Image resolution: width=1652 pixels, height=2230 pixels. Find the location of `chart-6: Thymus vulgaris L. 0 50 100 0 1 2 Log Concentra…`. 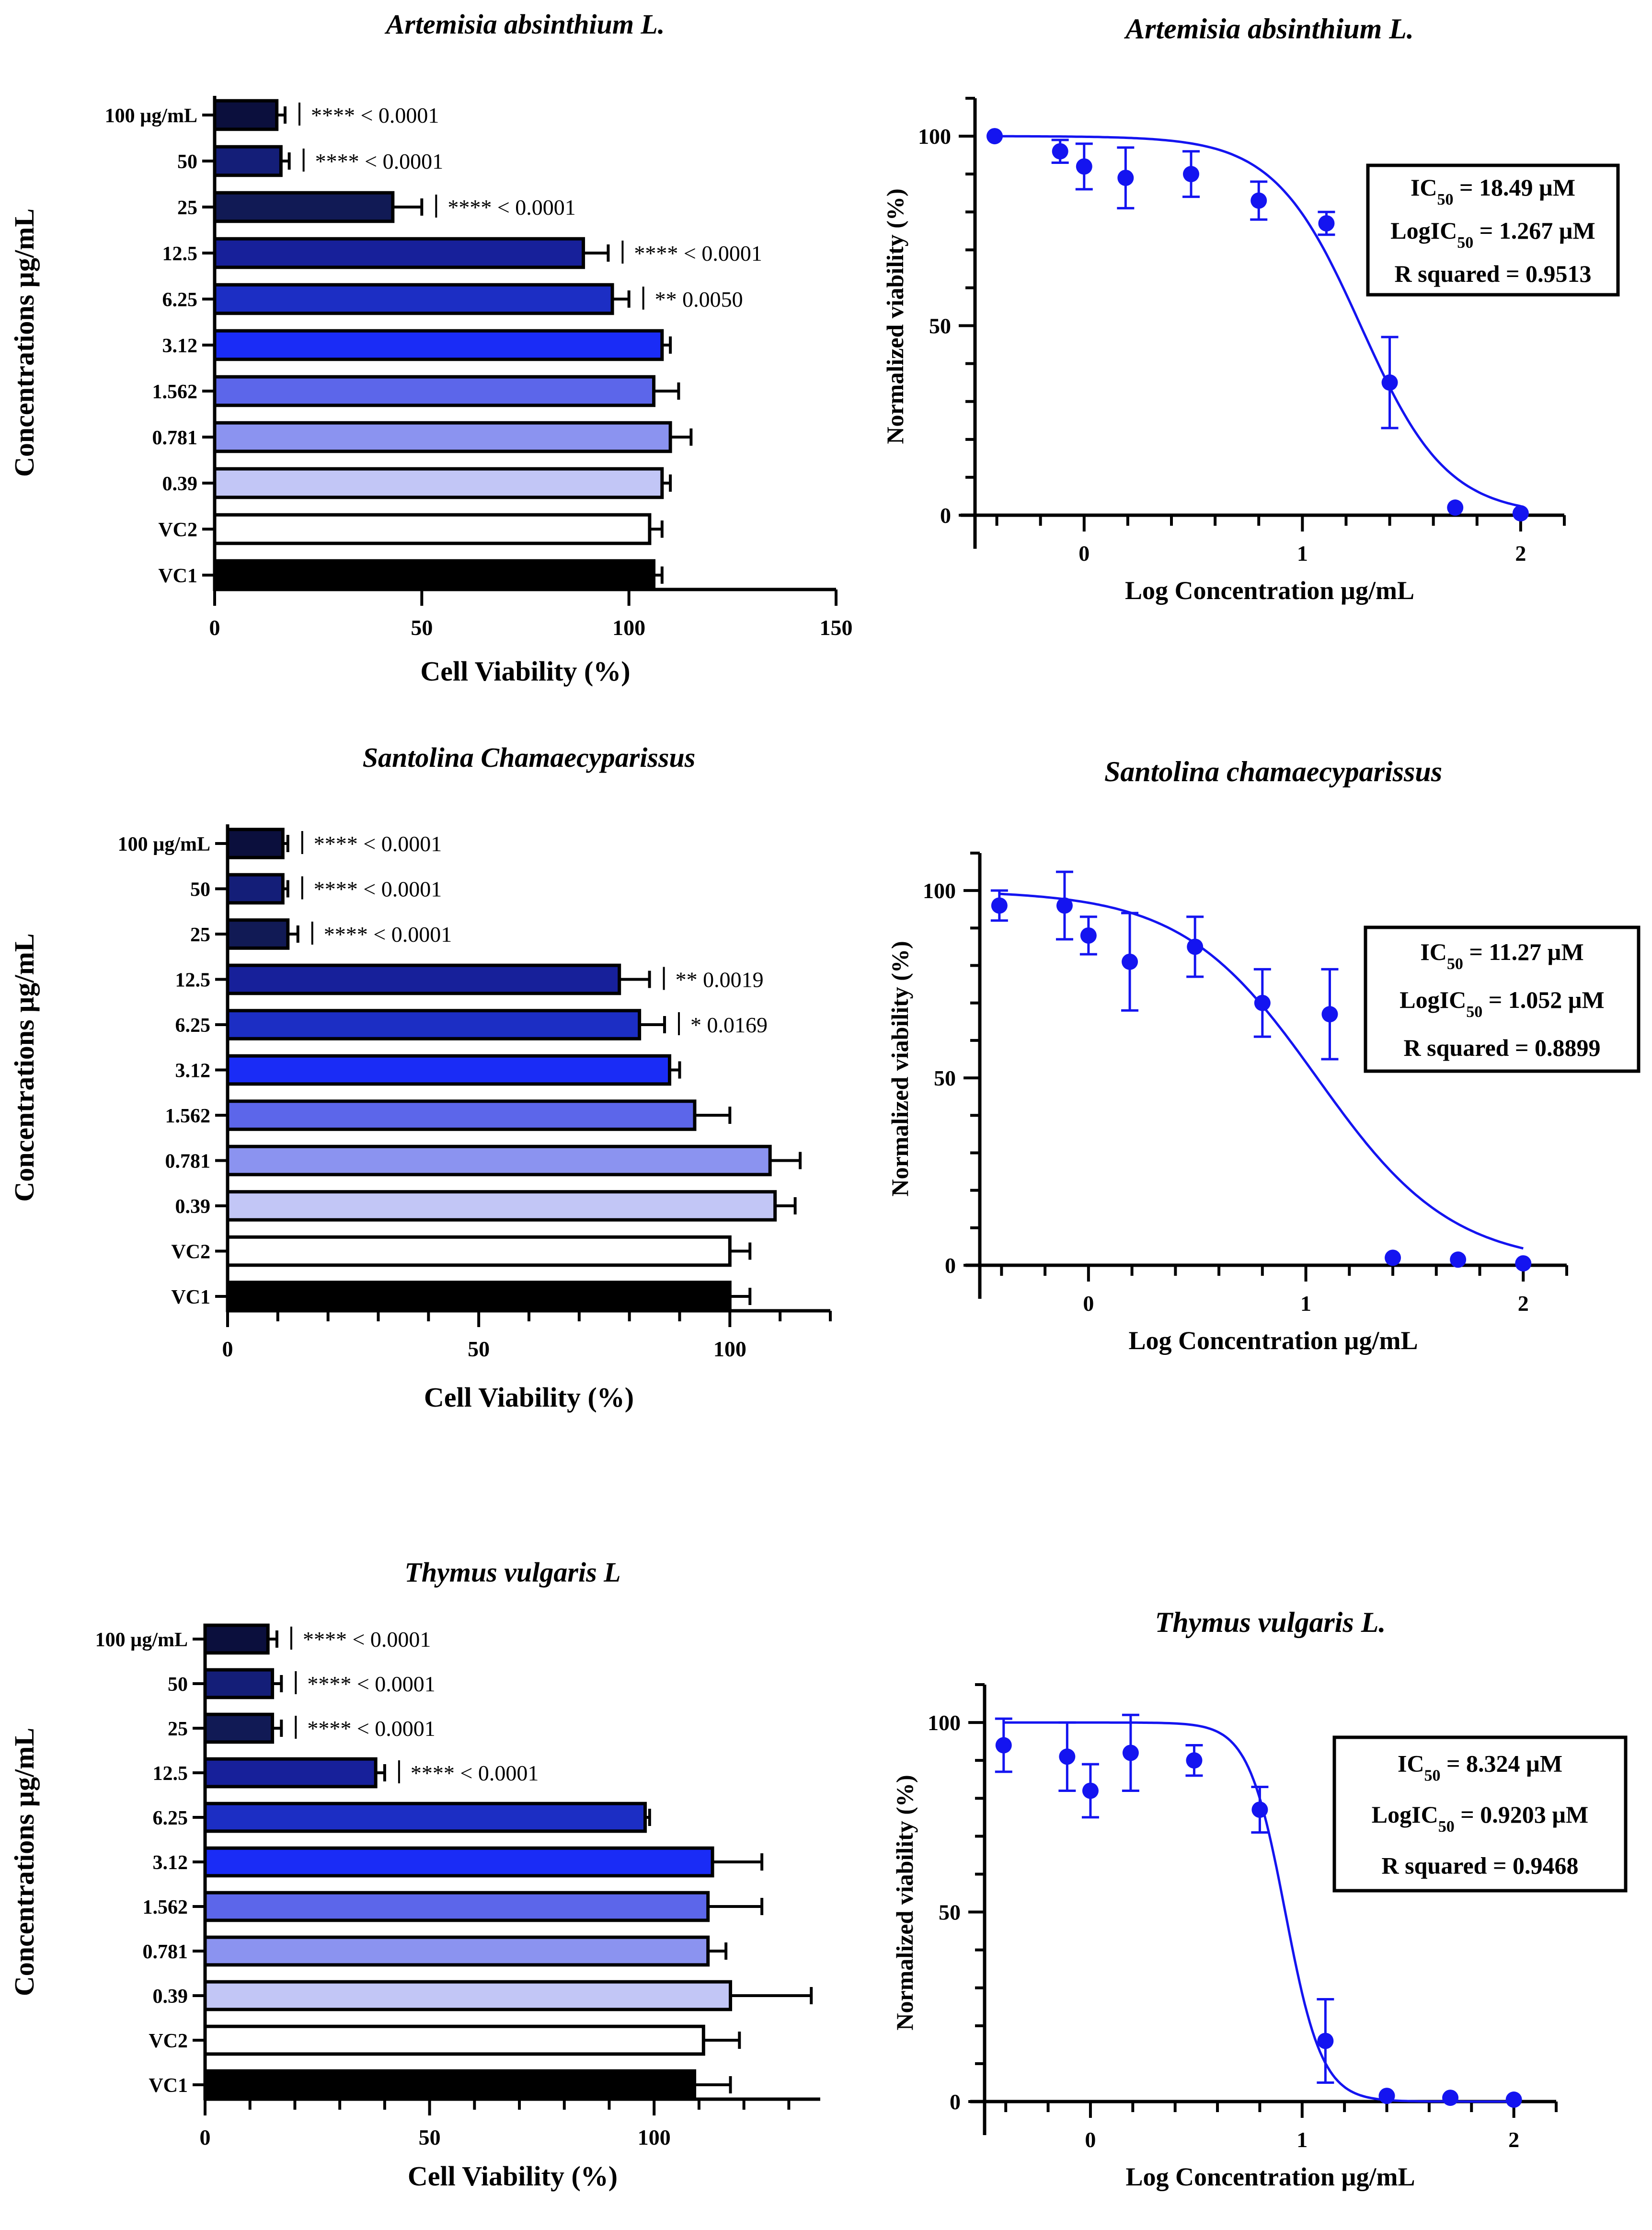

chart-6: Thymus vulgaris L. 0 50 100 0 1 2 Log Concentra… is located at coordinates (1259, 1898).